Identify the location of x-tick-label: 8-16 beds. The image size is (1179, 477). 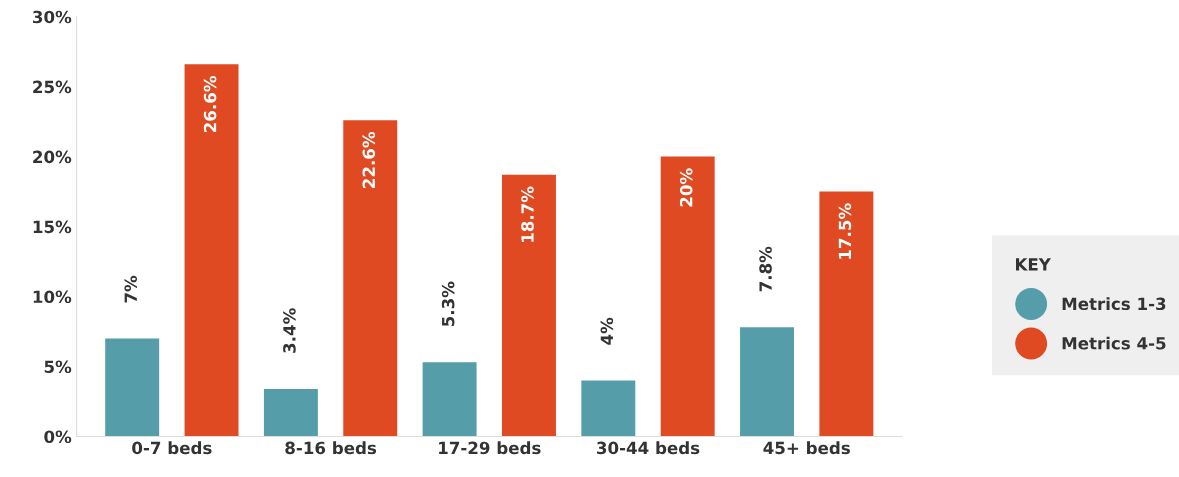
(331, 448).